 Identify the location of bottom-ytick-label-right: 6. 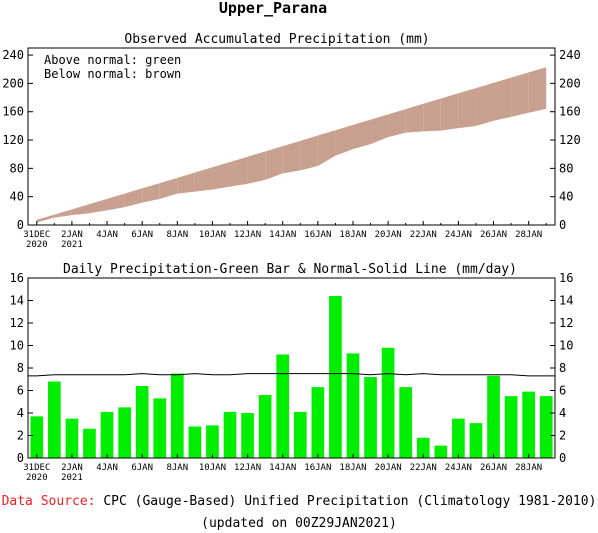
(562, 391).